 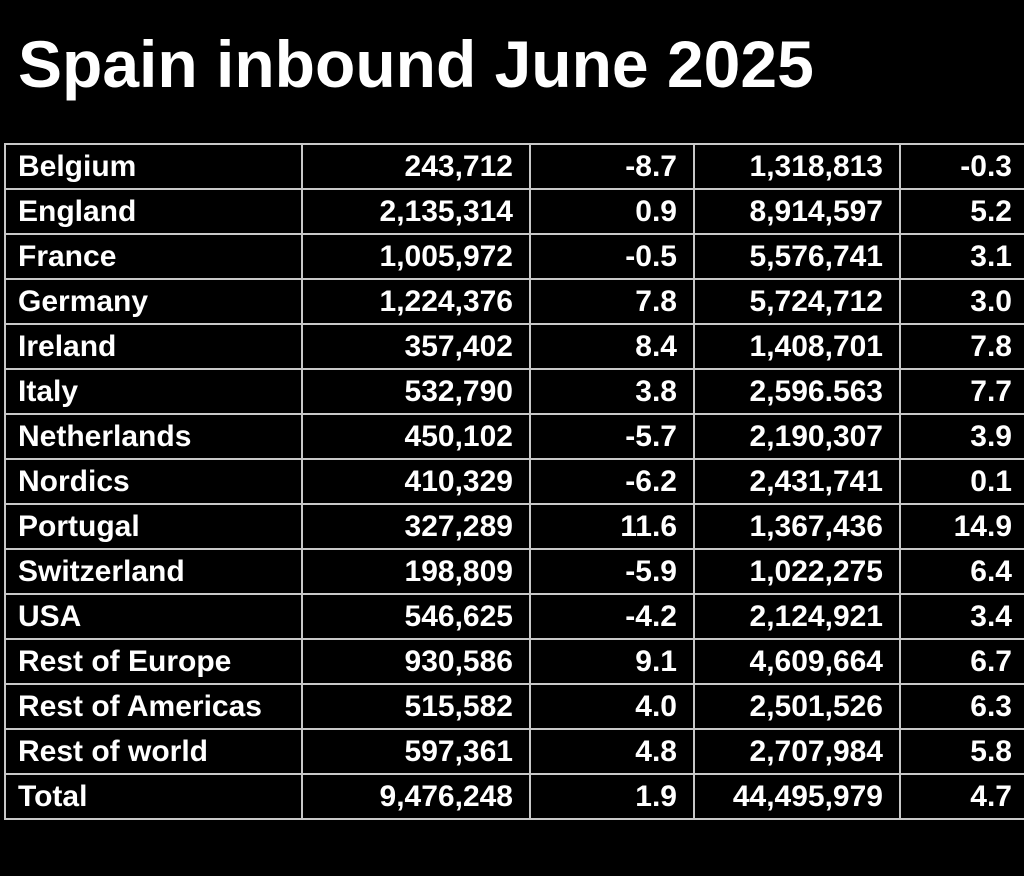 What do you see at coordinates (797, 481) in the screenshot?
I see `ytd-cell: 2,431,741` at bounding box center [797, 481].